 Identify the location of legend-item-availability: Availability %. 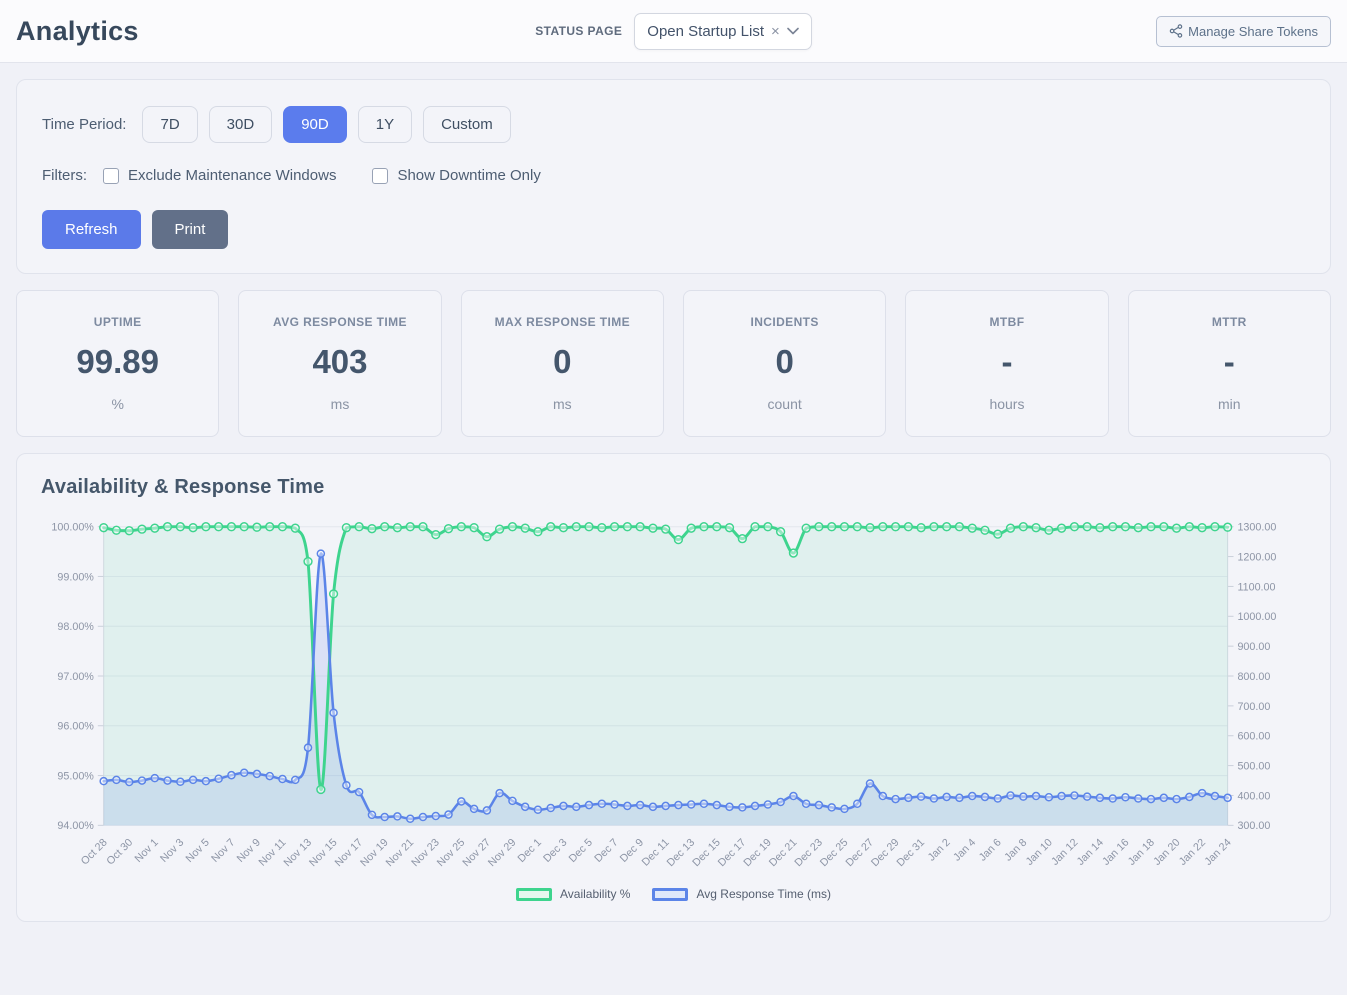
(573, 894).